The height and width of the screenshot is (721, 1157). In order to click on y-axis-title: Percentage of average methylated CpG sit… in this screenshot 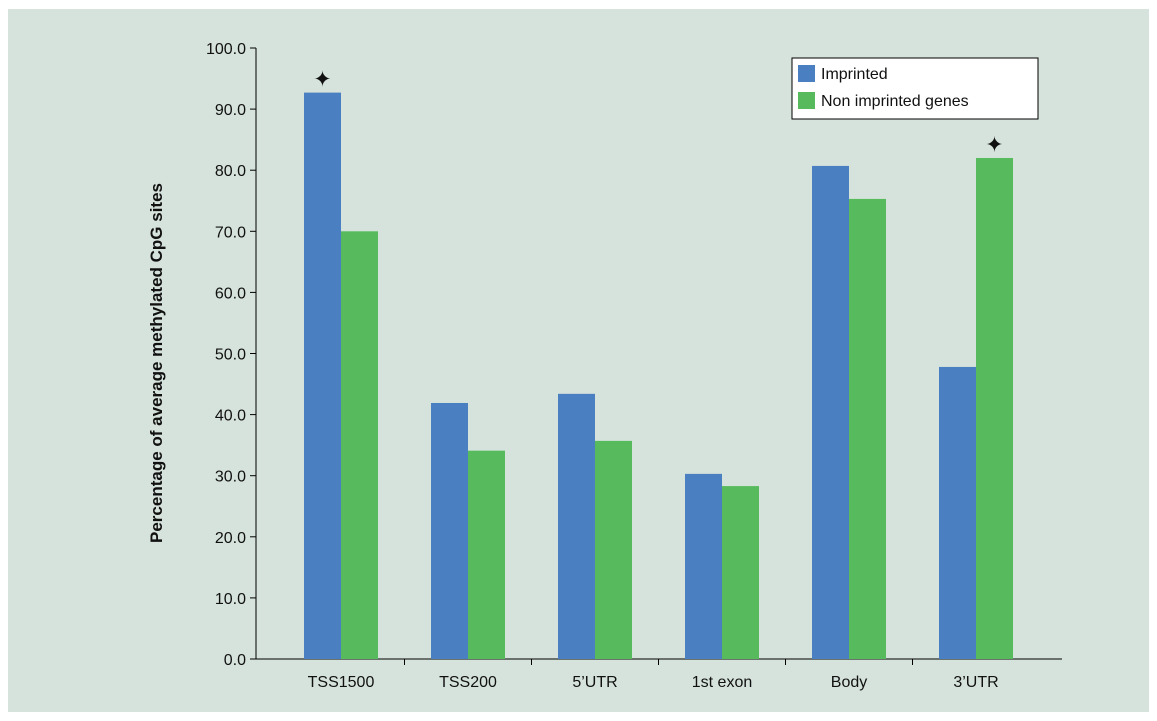, I will do `click(156, 363)`.